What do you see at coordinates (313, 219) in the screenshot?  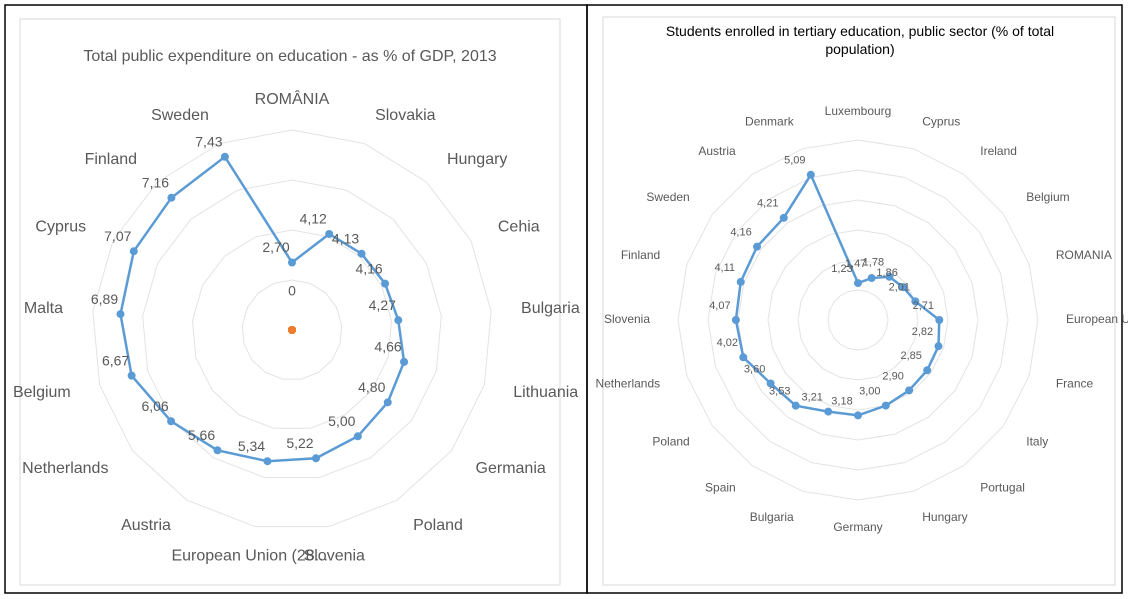 I see `data-label: 4,12` at bounding box center [313, 219].